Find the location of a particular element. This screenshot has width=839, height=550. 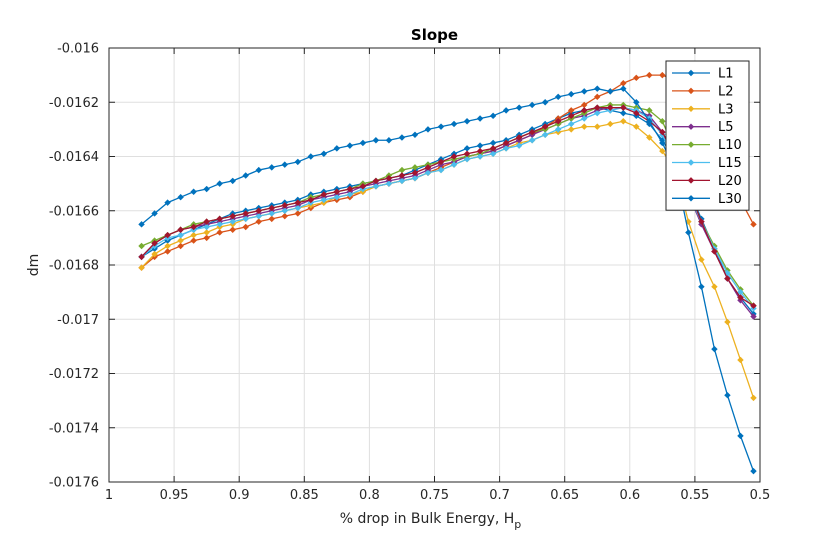

x-tick-label: 0.7 is located at coordinates (499, 495).